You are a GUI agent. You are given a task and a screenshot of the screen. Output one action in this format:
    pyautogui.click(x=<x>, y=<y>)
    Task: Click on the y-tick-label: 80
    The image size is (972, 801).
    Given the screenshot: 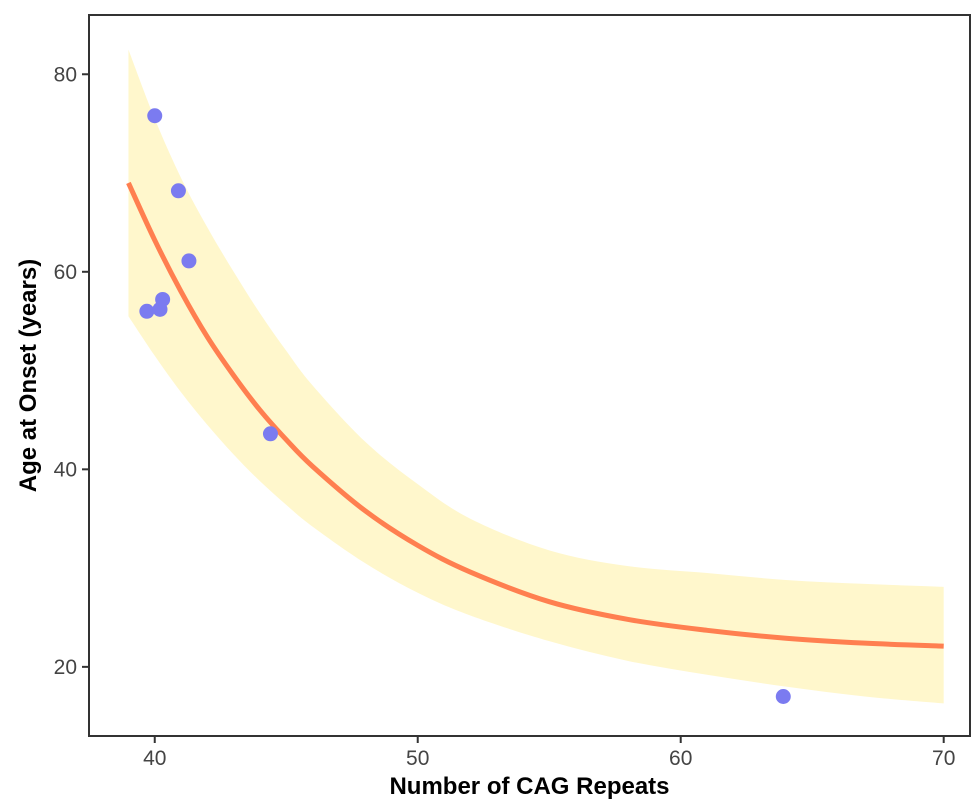 What is the action you would take?
    pyautogui.click(x=65, y=74)
    